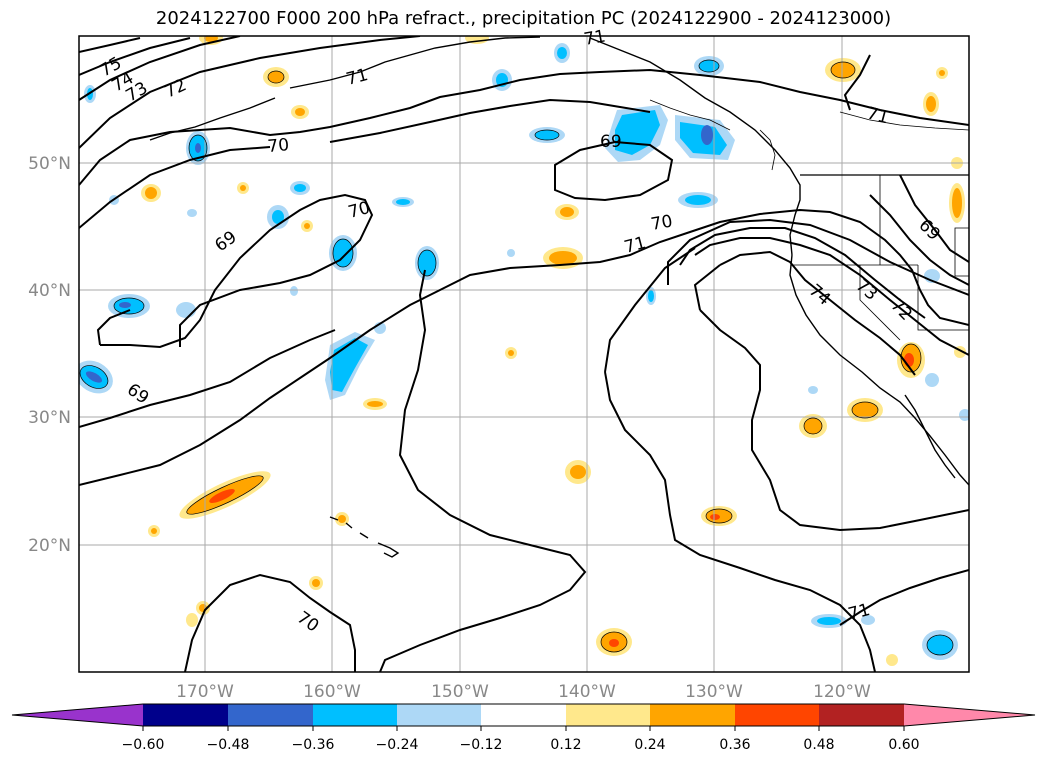 The image size is (1047, 765). I want to click on contour-label: 69, so click(611, 142).